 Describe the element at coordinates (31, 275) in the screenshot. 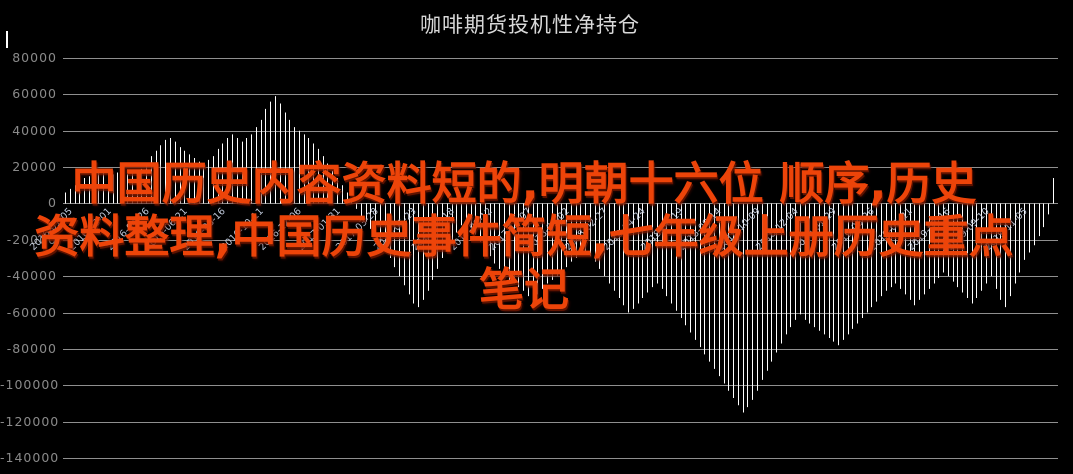

I see `y-tick-label: -40000` at that location.